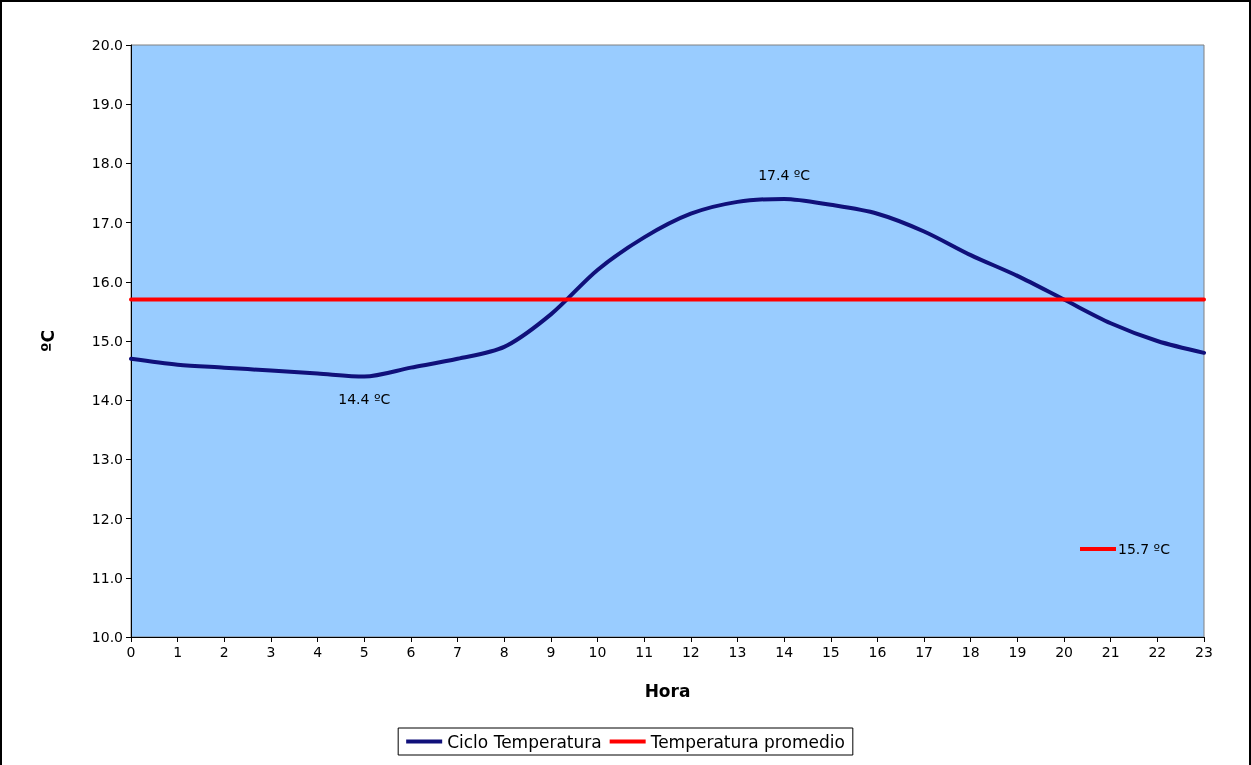 The height and width of the screenshot is (765, 1251). What do you see at coordinates (1017, 652) in the screenshot?
I see `x-tick-label: 19` at bounding box center [1017, 652].